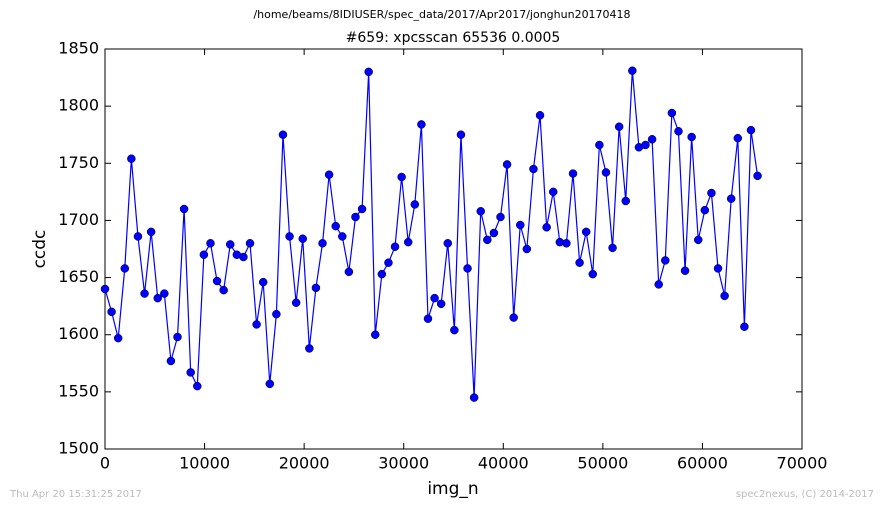 The image size is (884, 509). What do you see at coordinates (304, 463) in the screenshot?
I see `x-tick-label: 20000` at bounding box center [304, 463].